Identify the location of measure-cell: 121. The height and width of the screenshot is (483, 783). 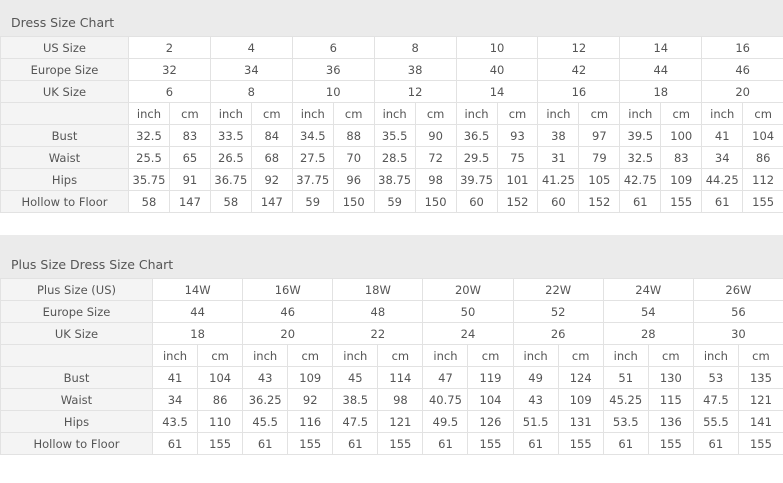
(400, 421).